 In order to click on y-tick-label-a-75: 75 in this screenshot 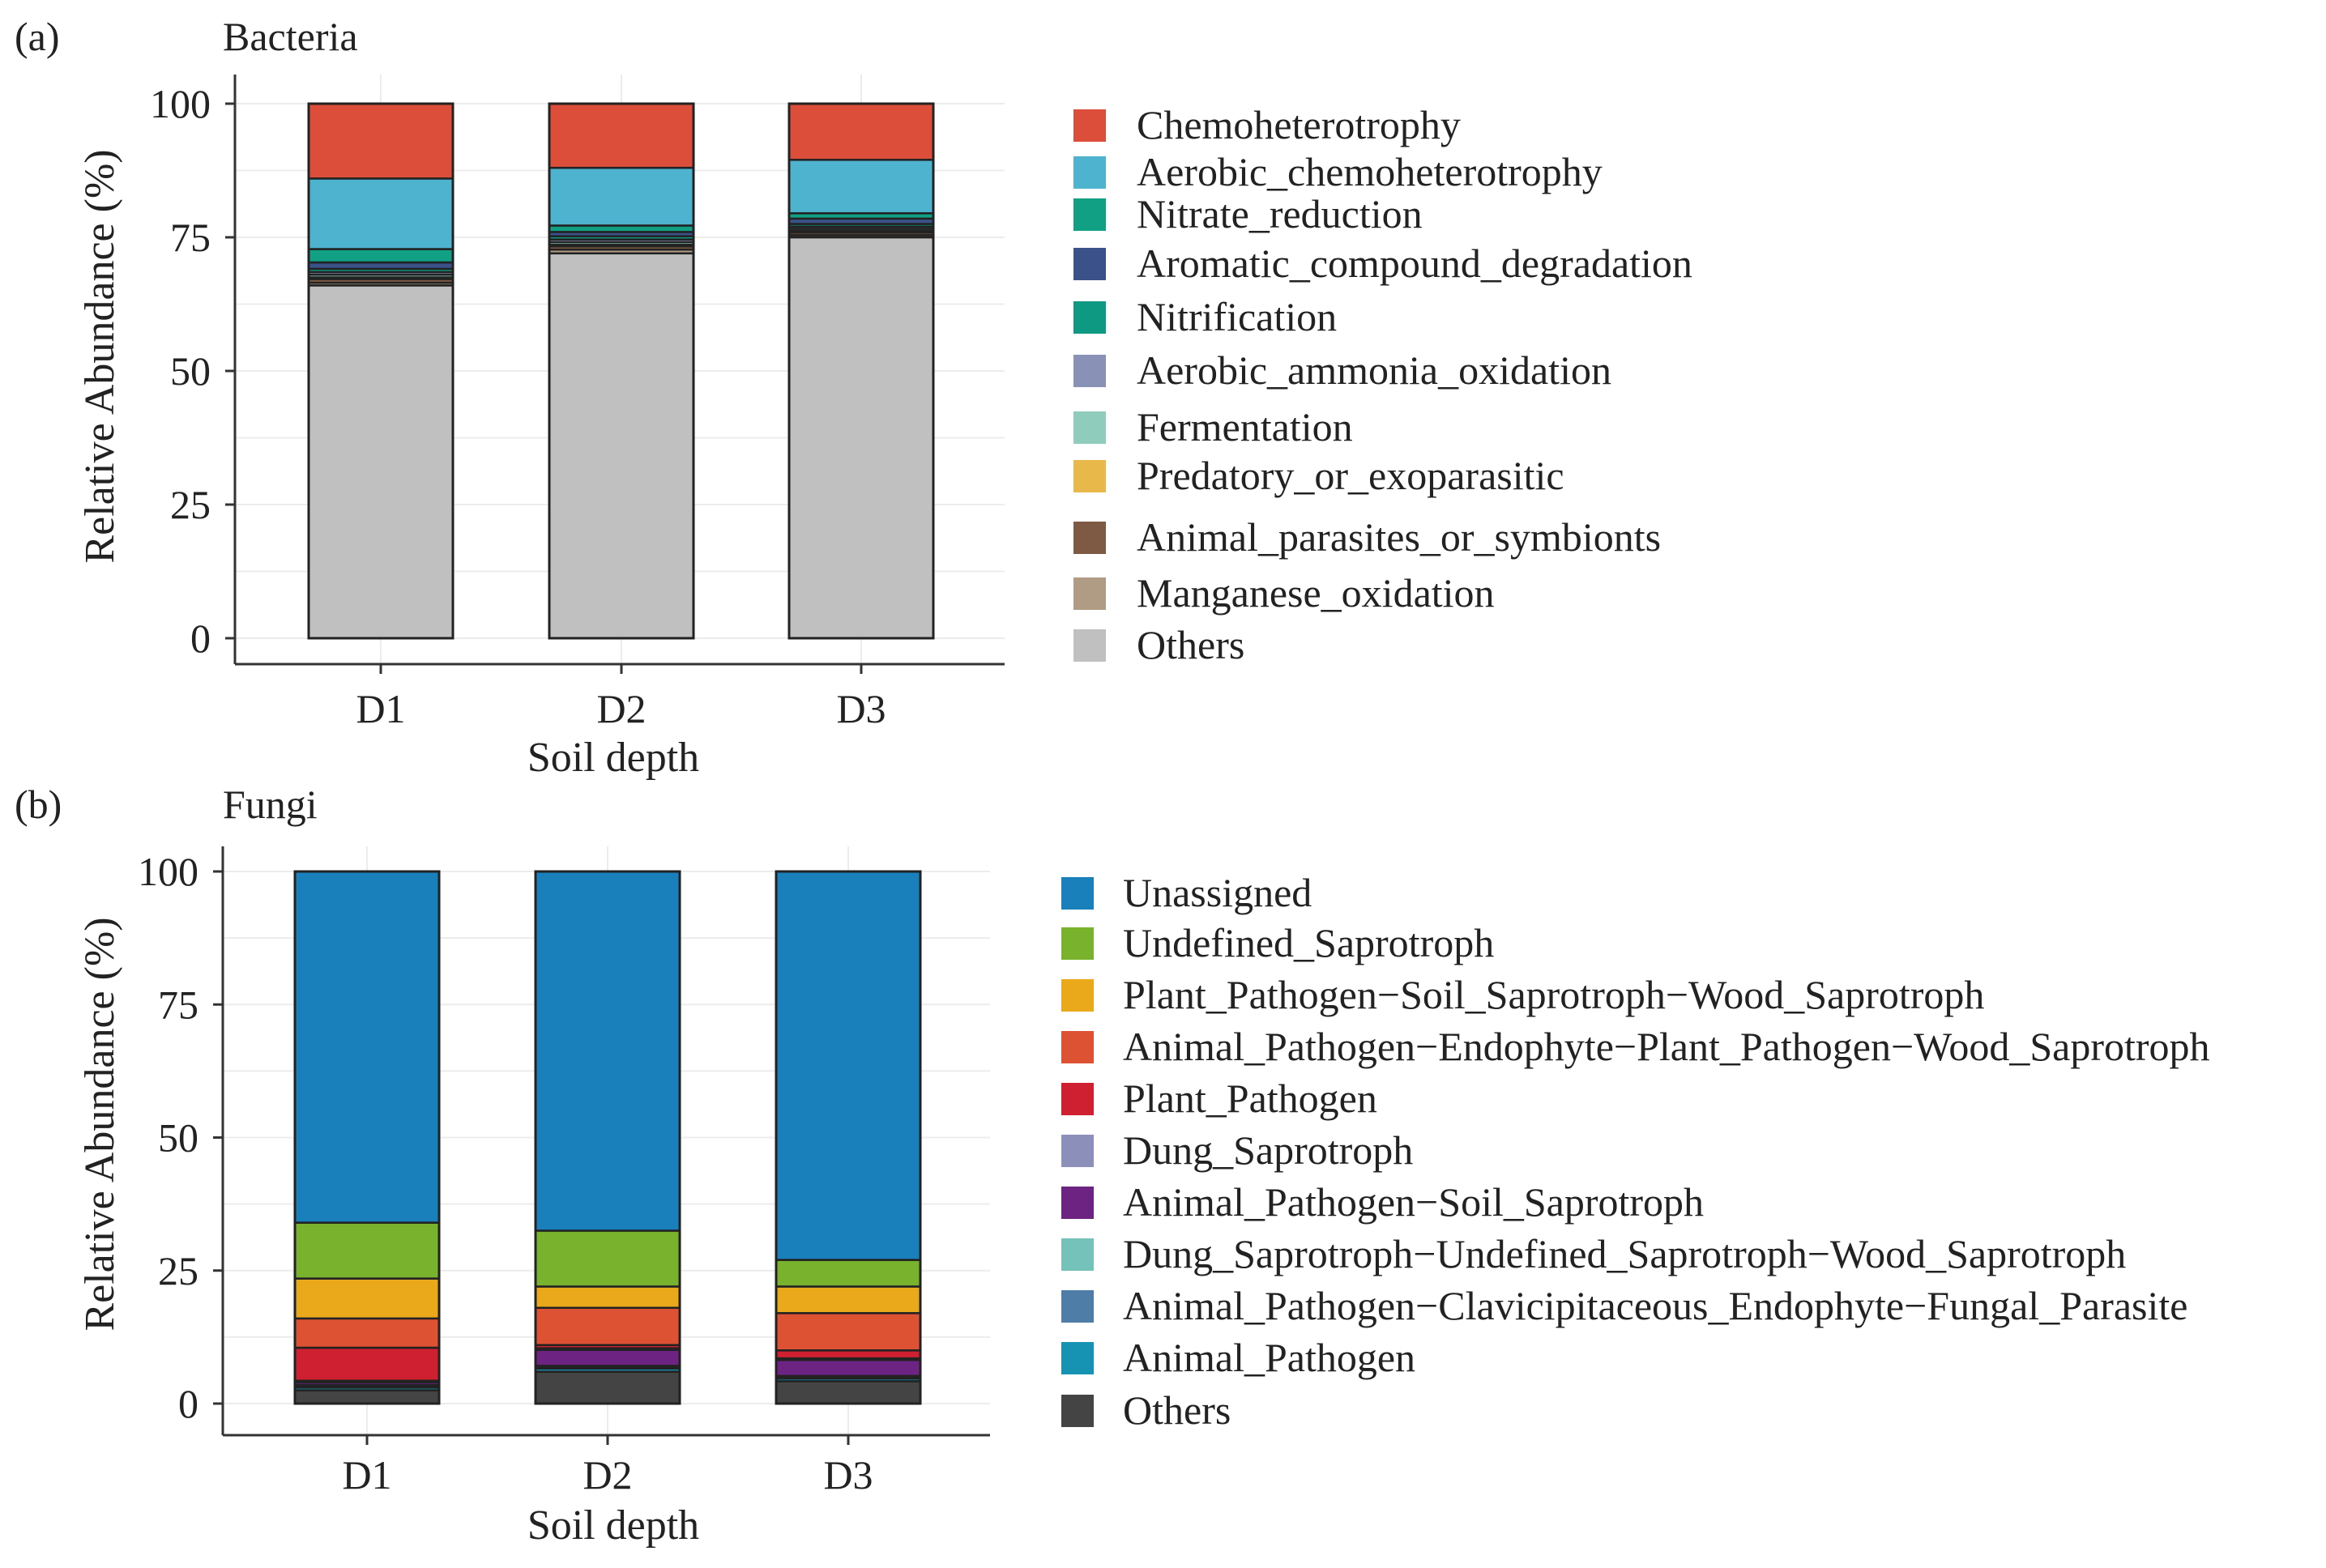, I will do `click(190, 237)`.